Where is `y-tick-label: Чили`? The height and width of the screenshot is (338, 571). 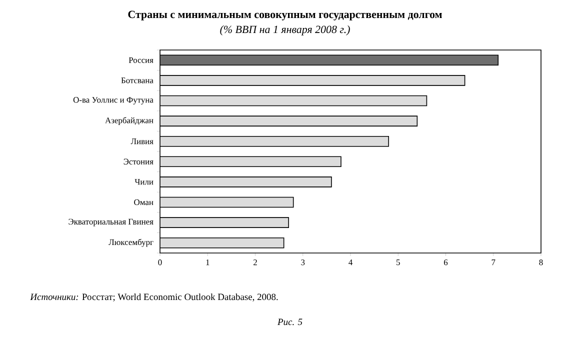
y-tick-label: Чили is located at coordinates (144, 182).